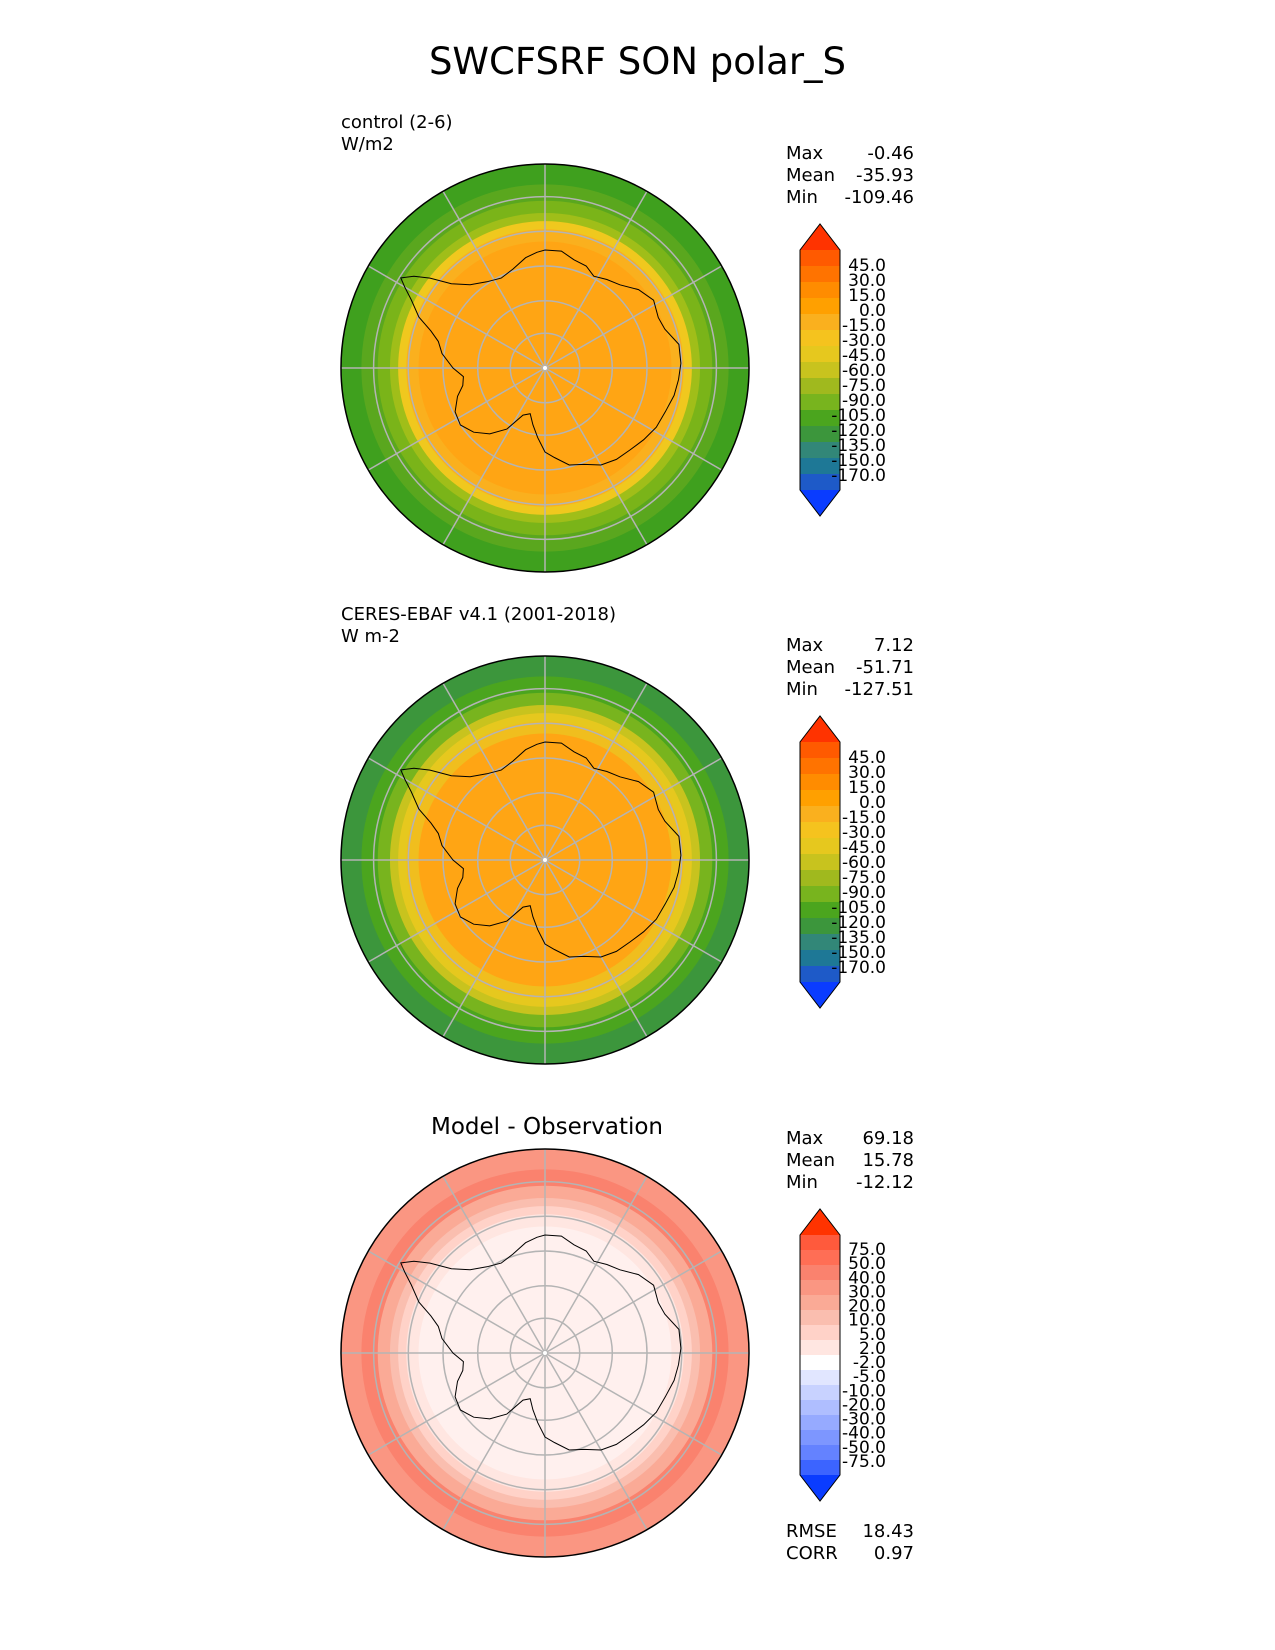 The height and width of the screenshot is (1650, 1275). I want to click on colorbar-extend-top, so click(820, 237).